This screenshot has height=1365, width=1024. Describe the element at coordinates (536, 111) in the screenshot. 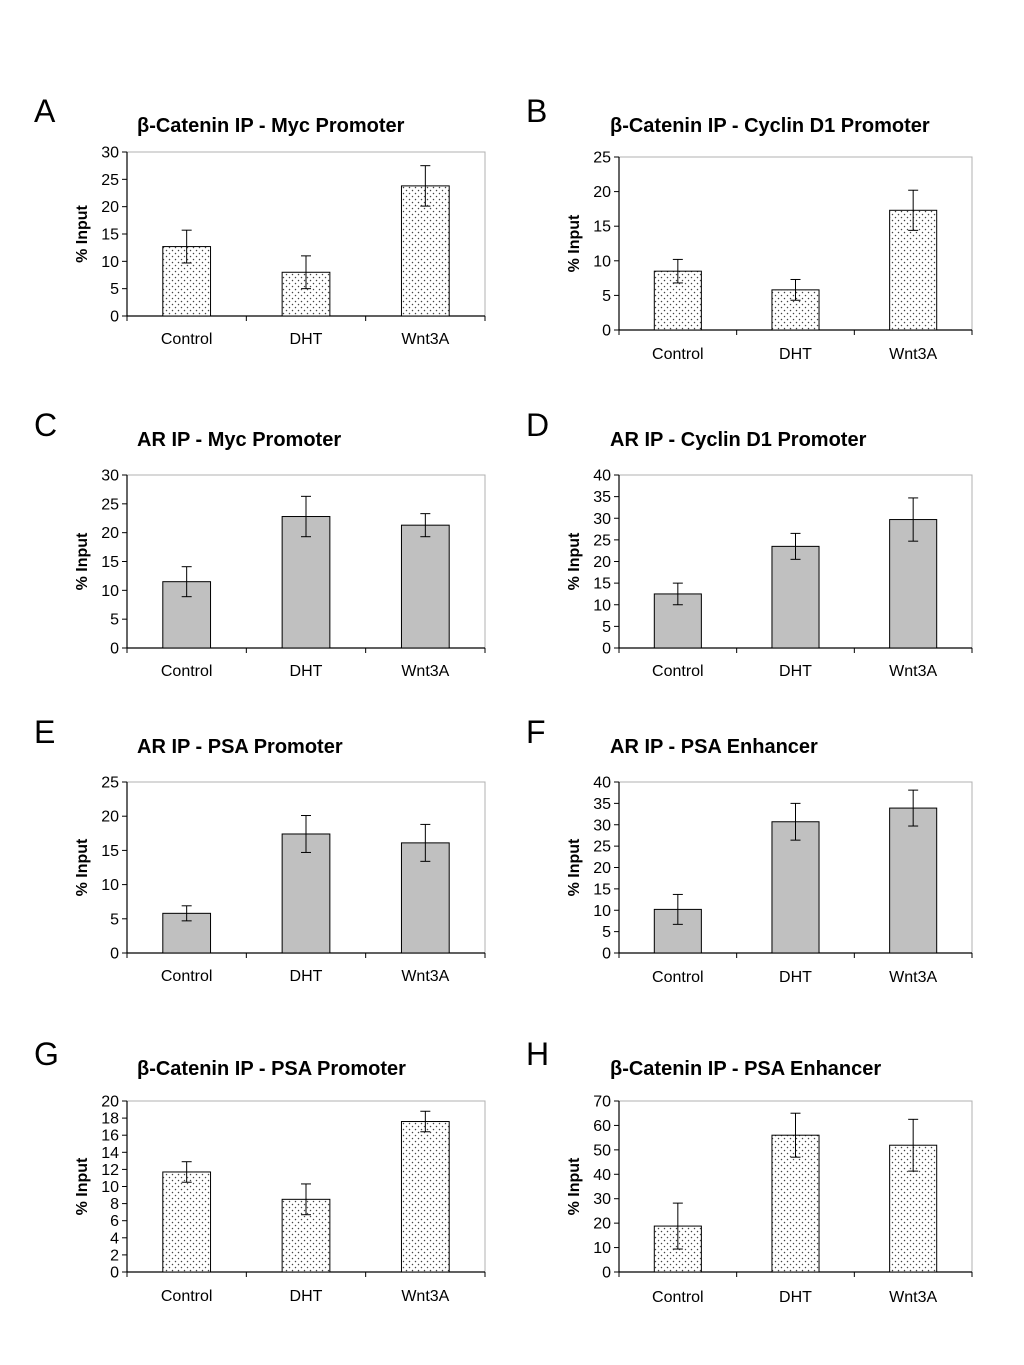

I see `panel-letter: B` at that location.